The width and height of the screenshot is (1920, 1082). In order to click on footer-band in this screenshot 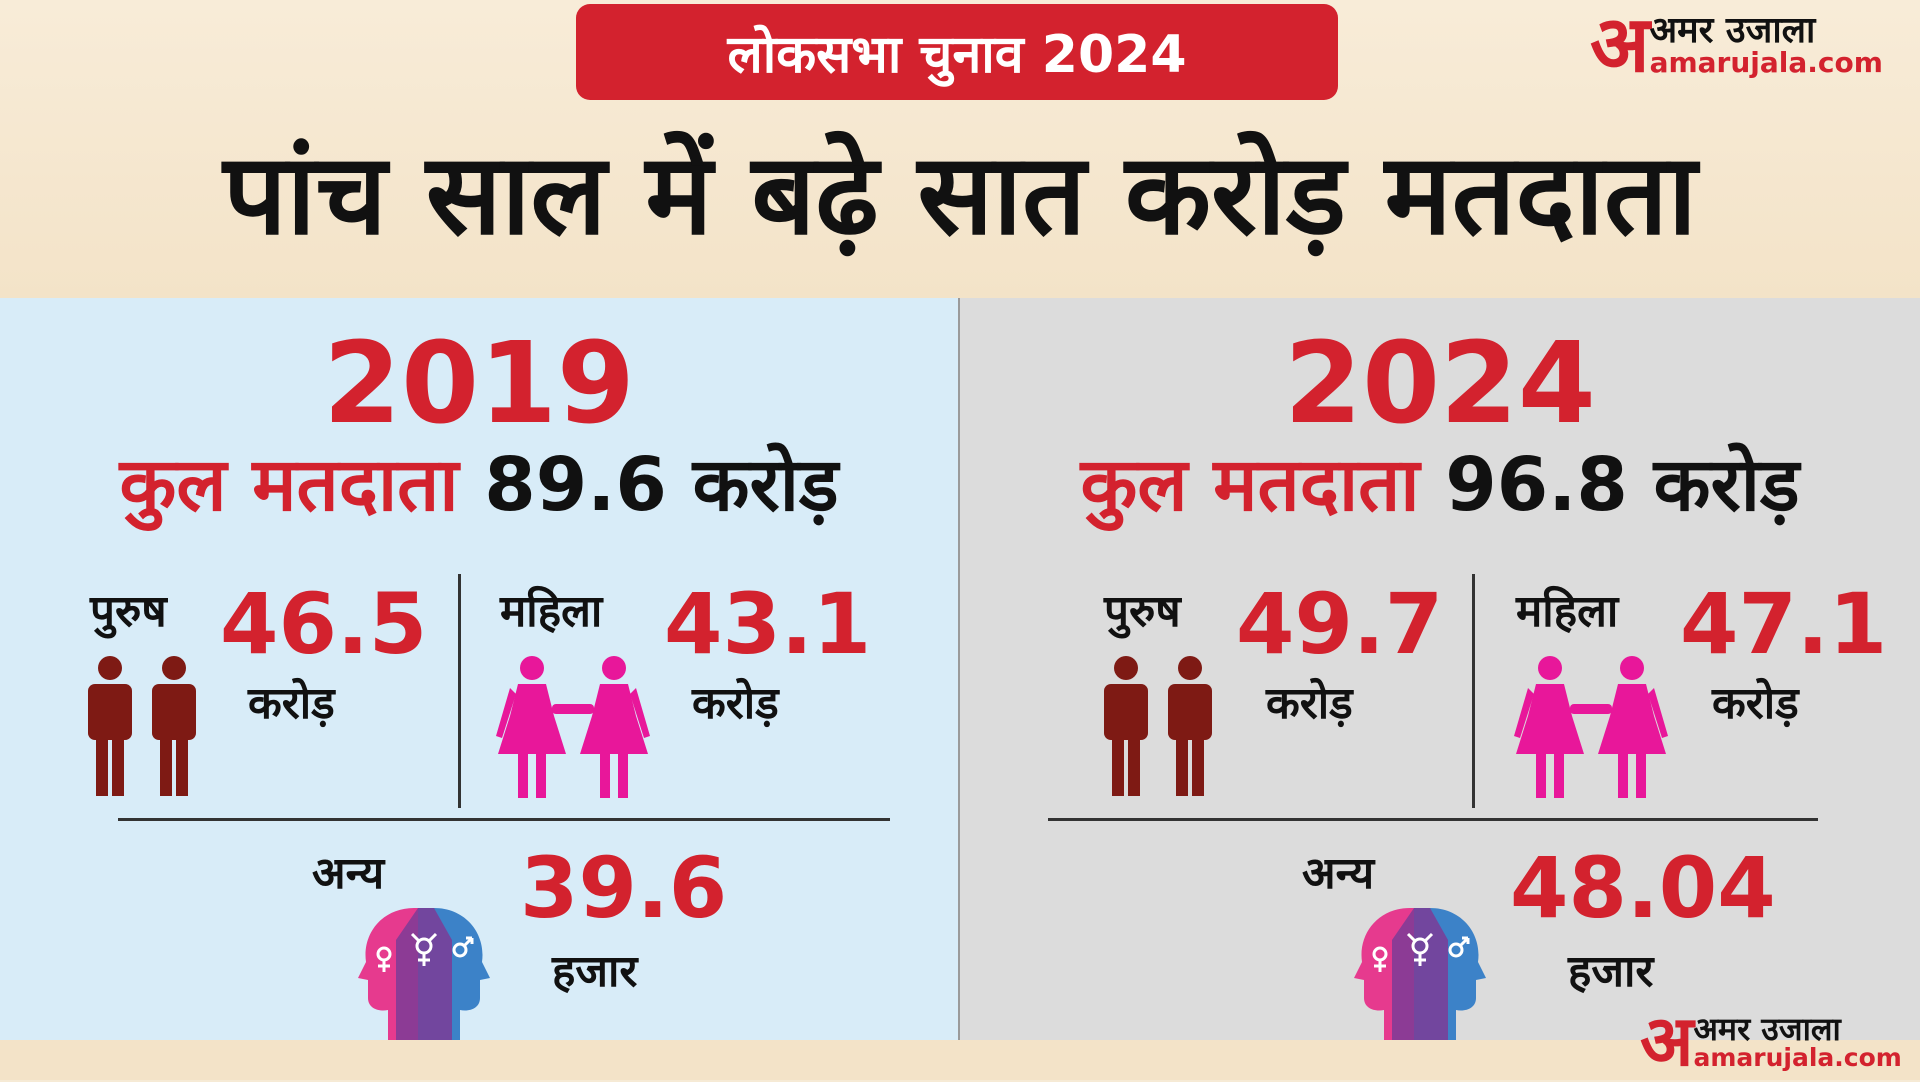, I will do `click(960, 1060)`.